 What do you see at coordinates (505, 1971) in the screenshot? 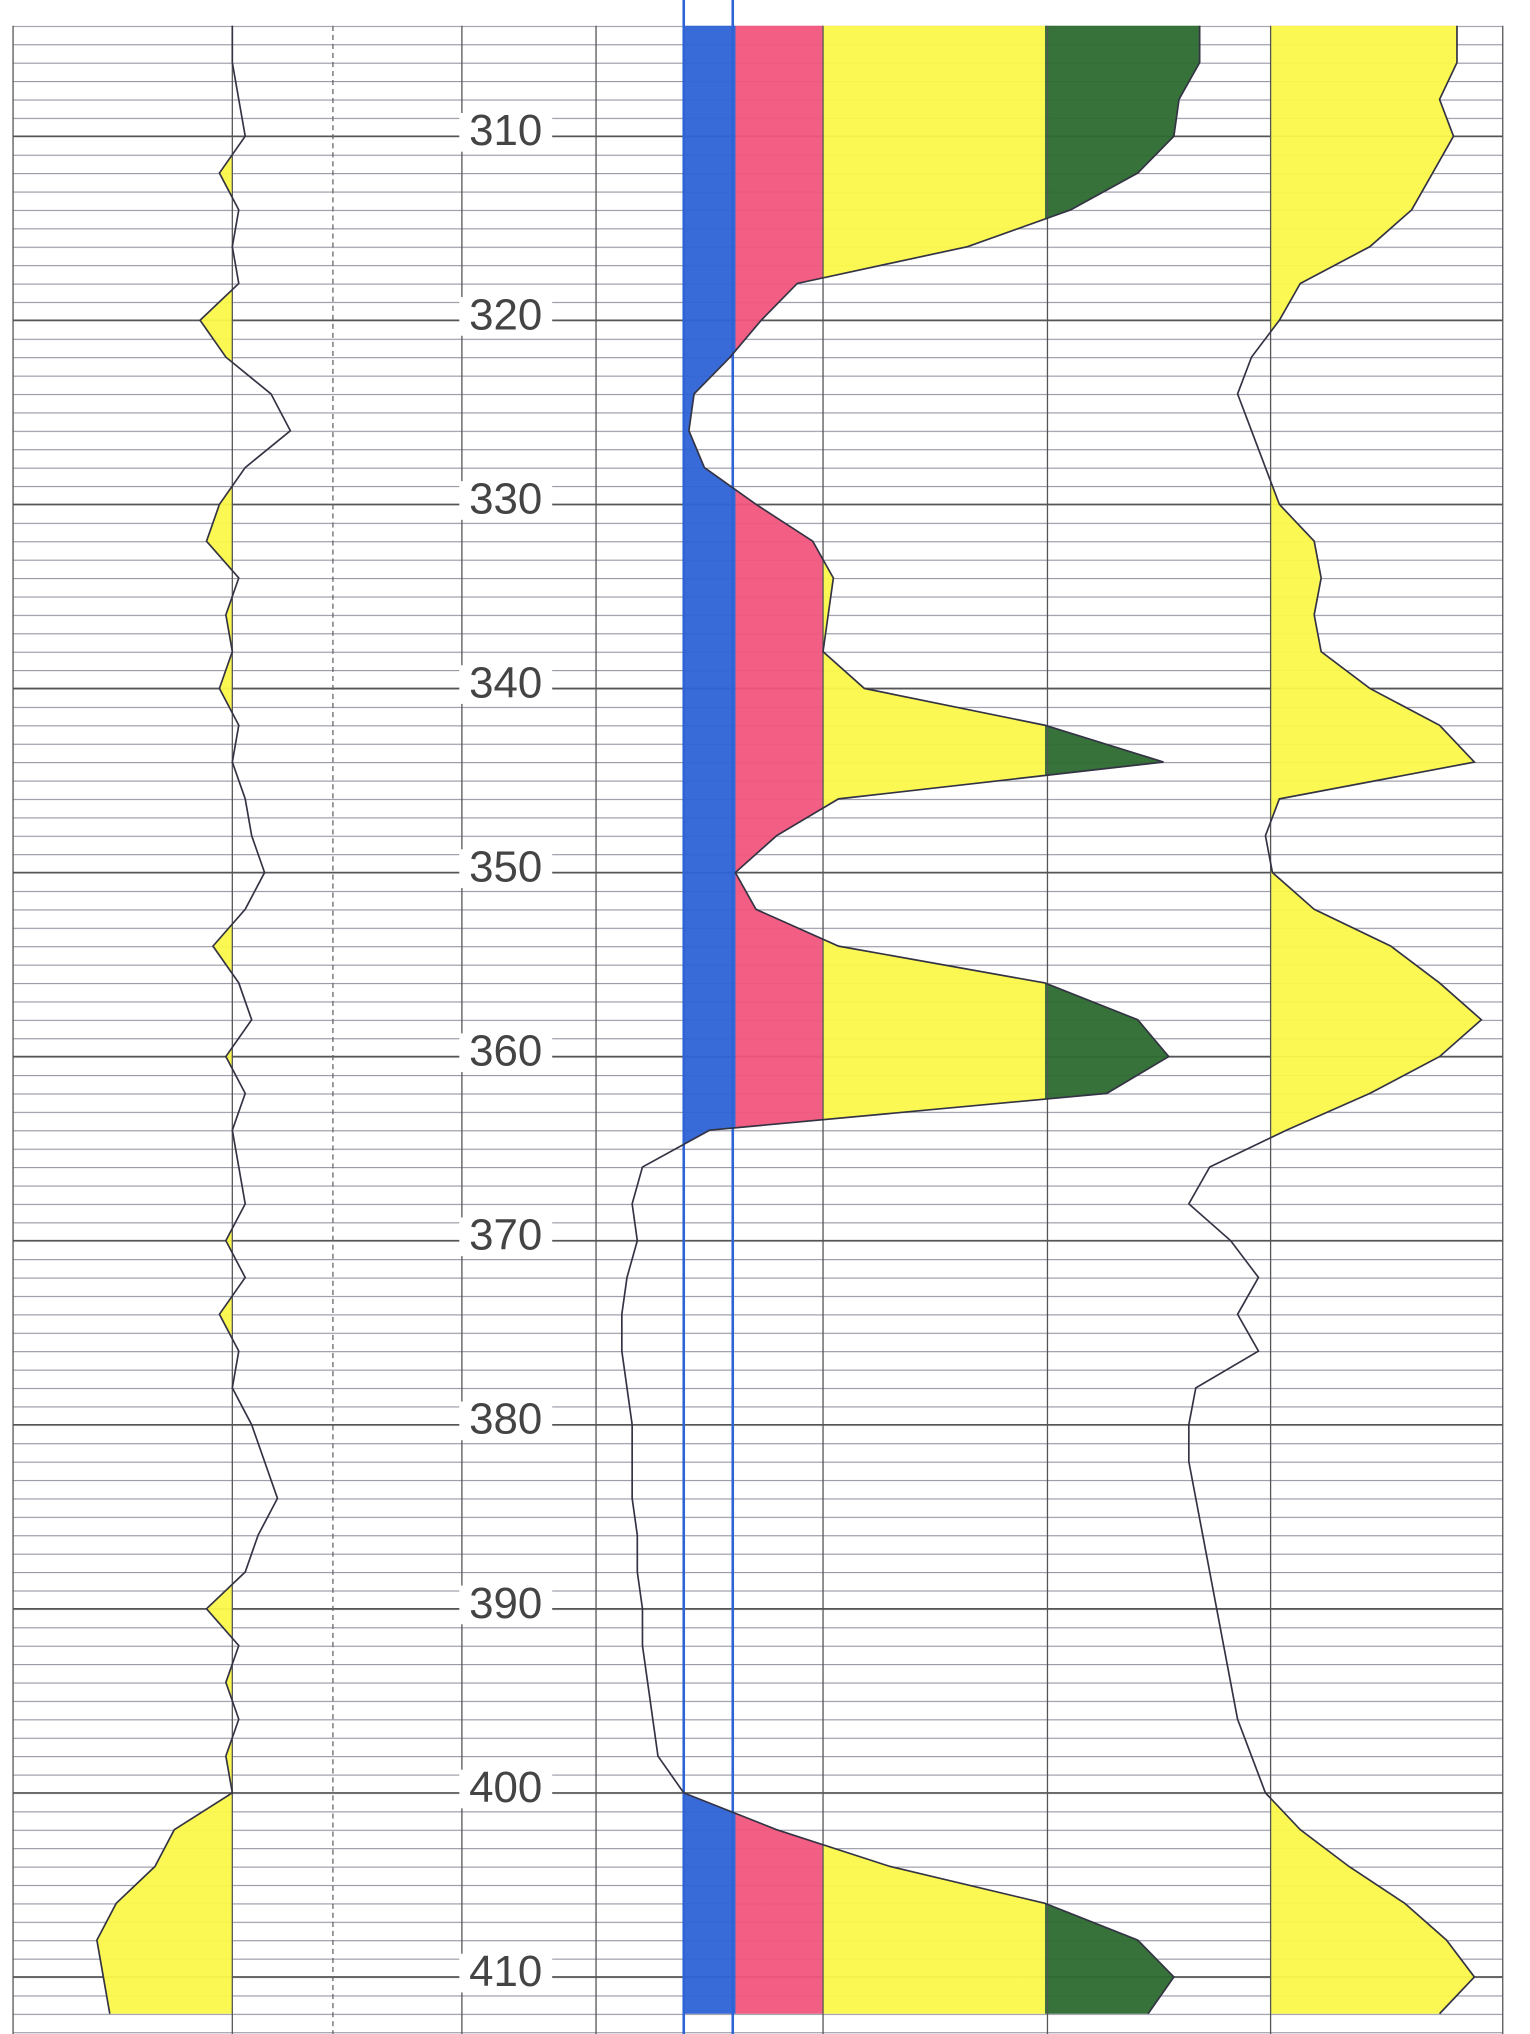
I see `depth-label: 410` at bounding box center [505, 1971].